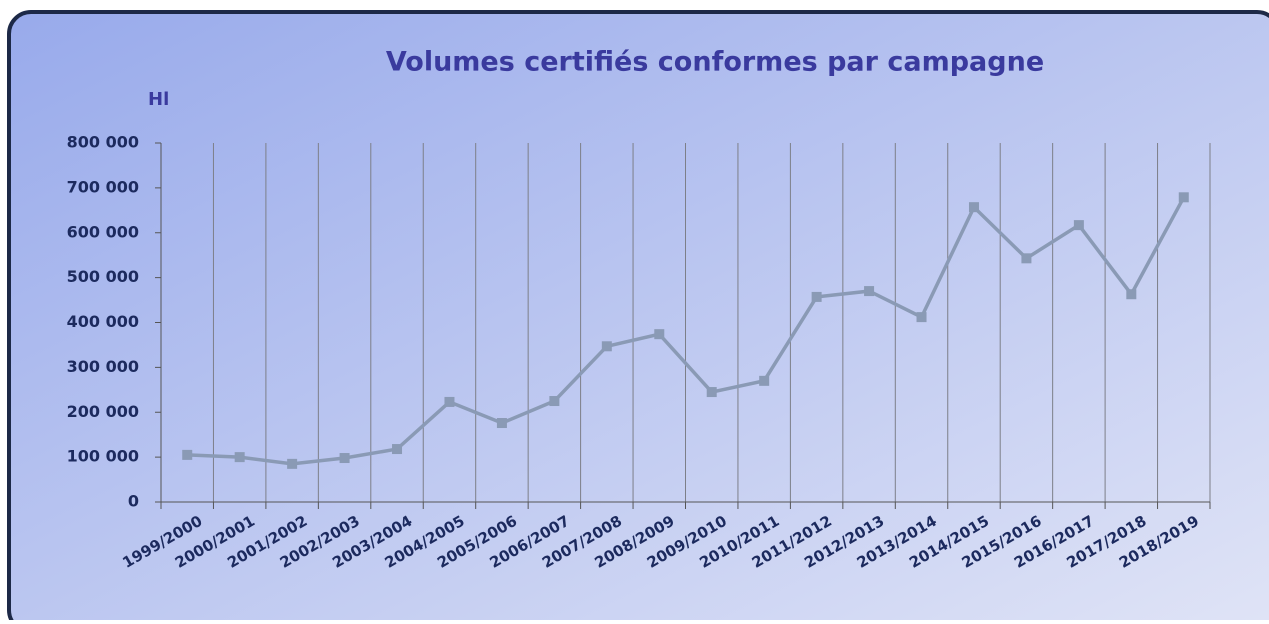  I want to click on y-tick-label: 500 000, so click(103, 276).